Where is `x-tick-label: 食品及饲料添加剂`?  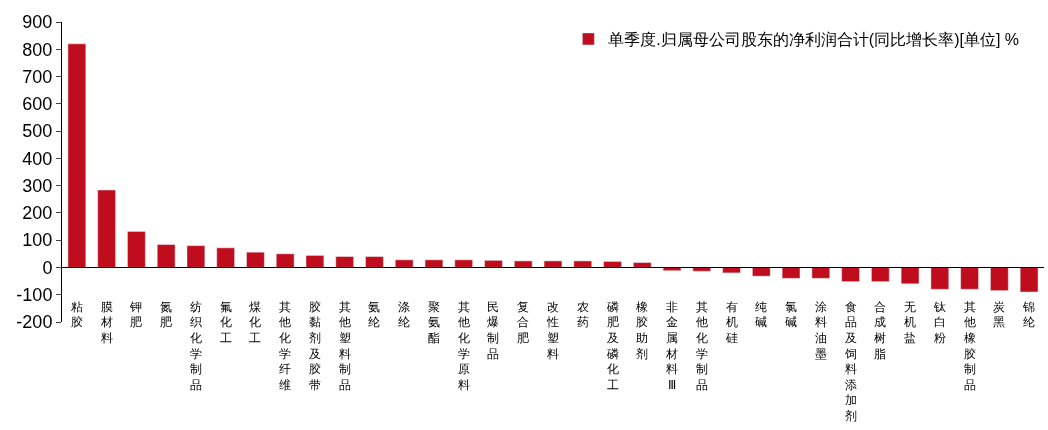 x-tick-label: 食品及饲料添加剂 is located at coordinates (850, 361).